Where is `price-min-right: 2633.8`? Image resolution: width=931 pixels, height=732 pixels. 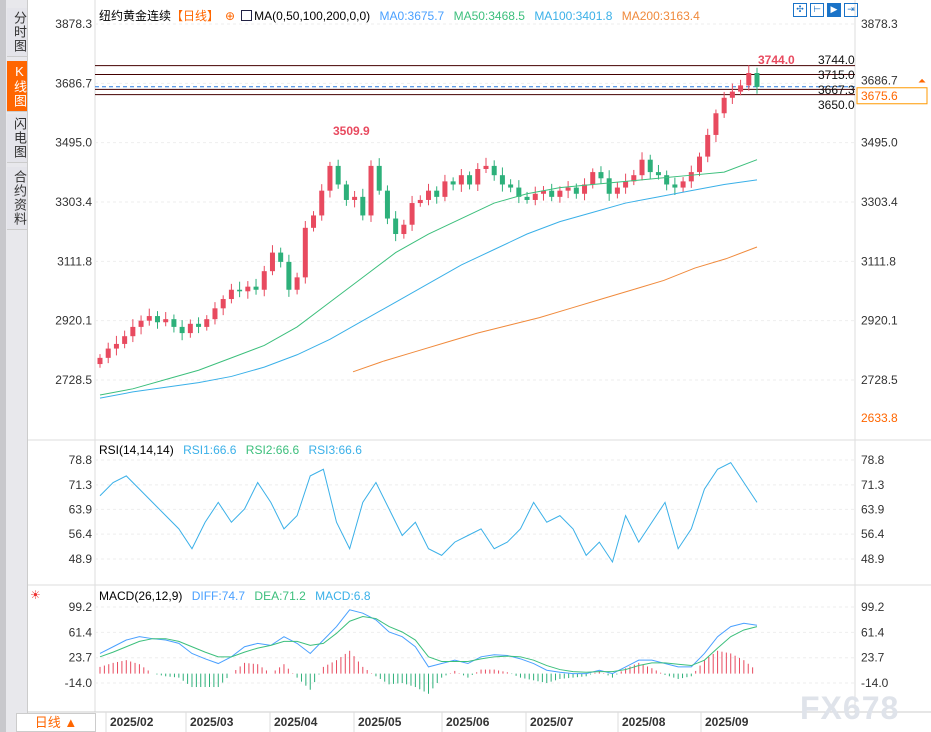 price-min-right: 2633.8 is located at coordinates (879, 418).